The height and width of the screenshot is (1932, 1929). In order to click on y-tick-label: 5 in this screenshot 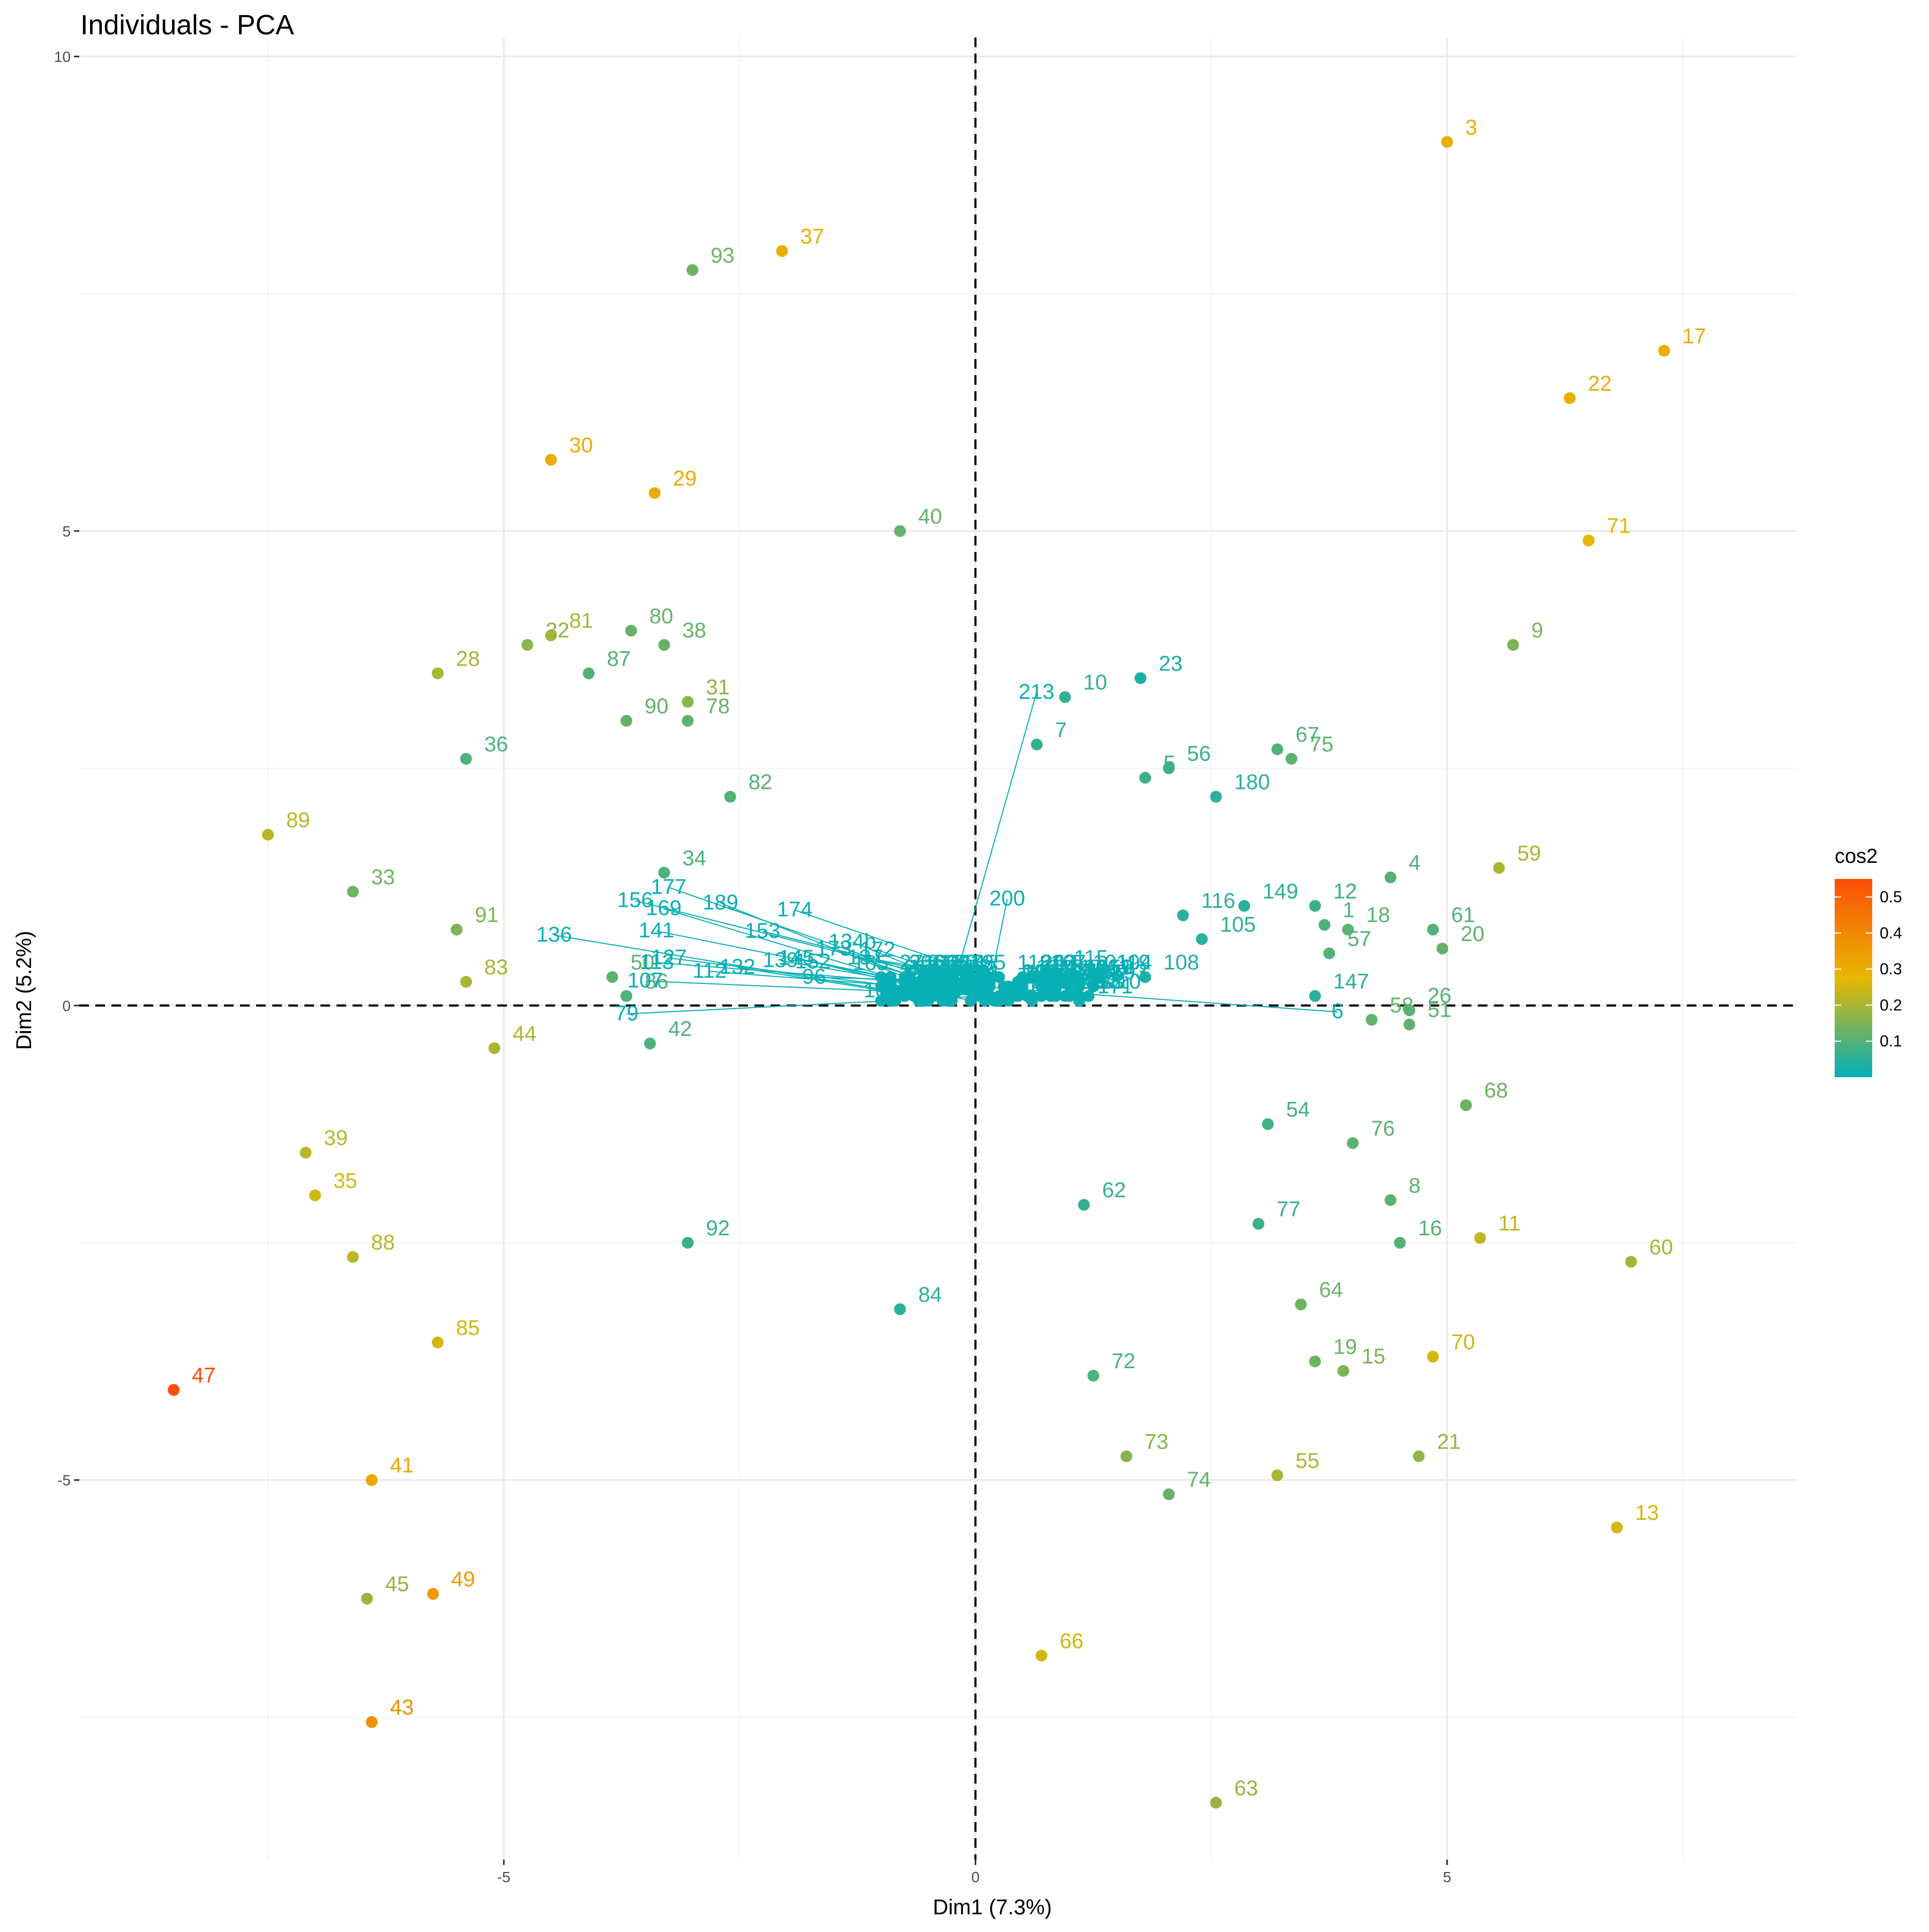, I will do `click(66, 531)`.